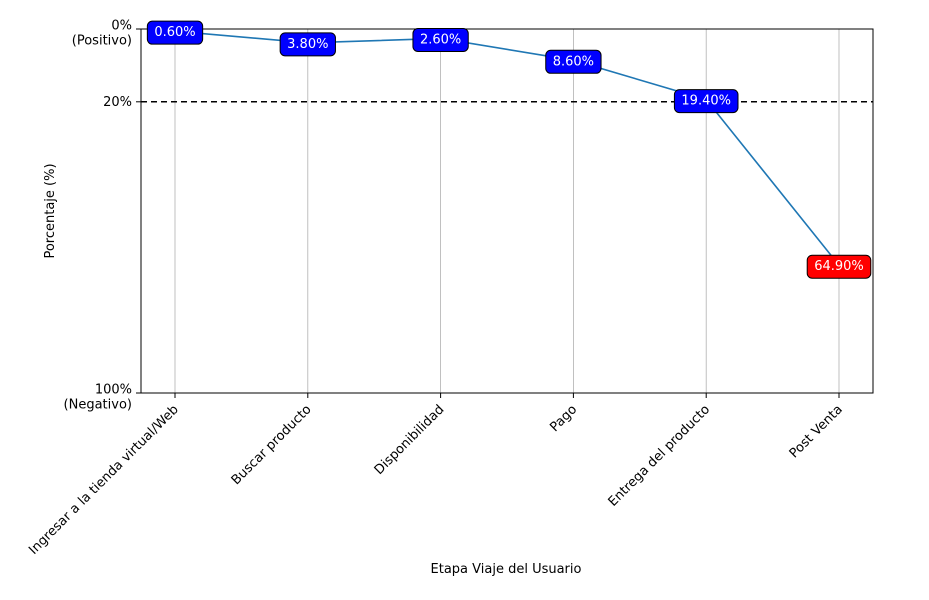  I want to click on x-tick-label: Pago, so click(563, 418).